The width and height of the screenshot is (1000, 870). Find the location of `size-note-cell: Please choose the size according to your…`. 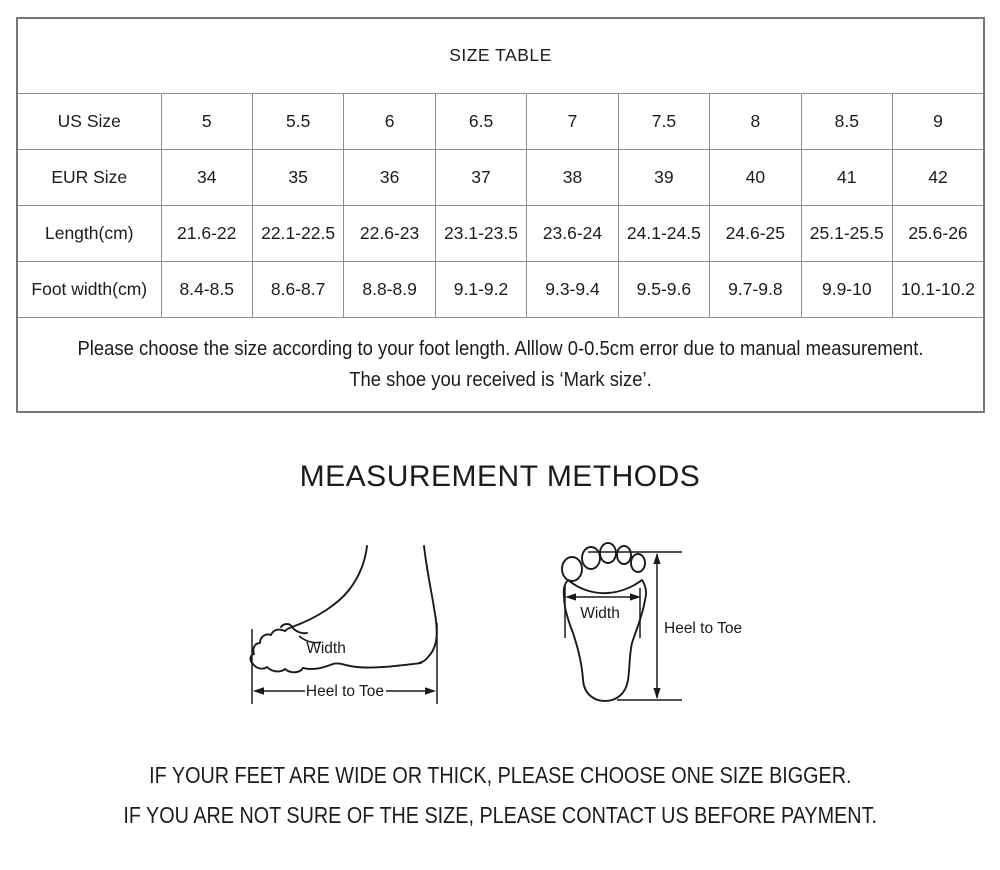

size-note-cell: Please choose the size according to your… is located at coordinates (500, 364).